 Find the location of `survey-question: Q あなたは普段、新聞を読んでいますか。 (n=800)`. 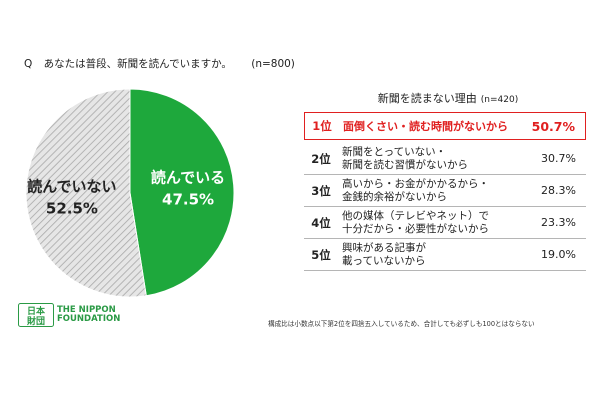

survey-question: Q あなたは普段、新聞を読んでいますか。 (n=800) is located at coordinates (159, 63).